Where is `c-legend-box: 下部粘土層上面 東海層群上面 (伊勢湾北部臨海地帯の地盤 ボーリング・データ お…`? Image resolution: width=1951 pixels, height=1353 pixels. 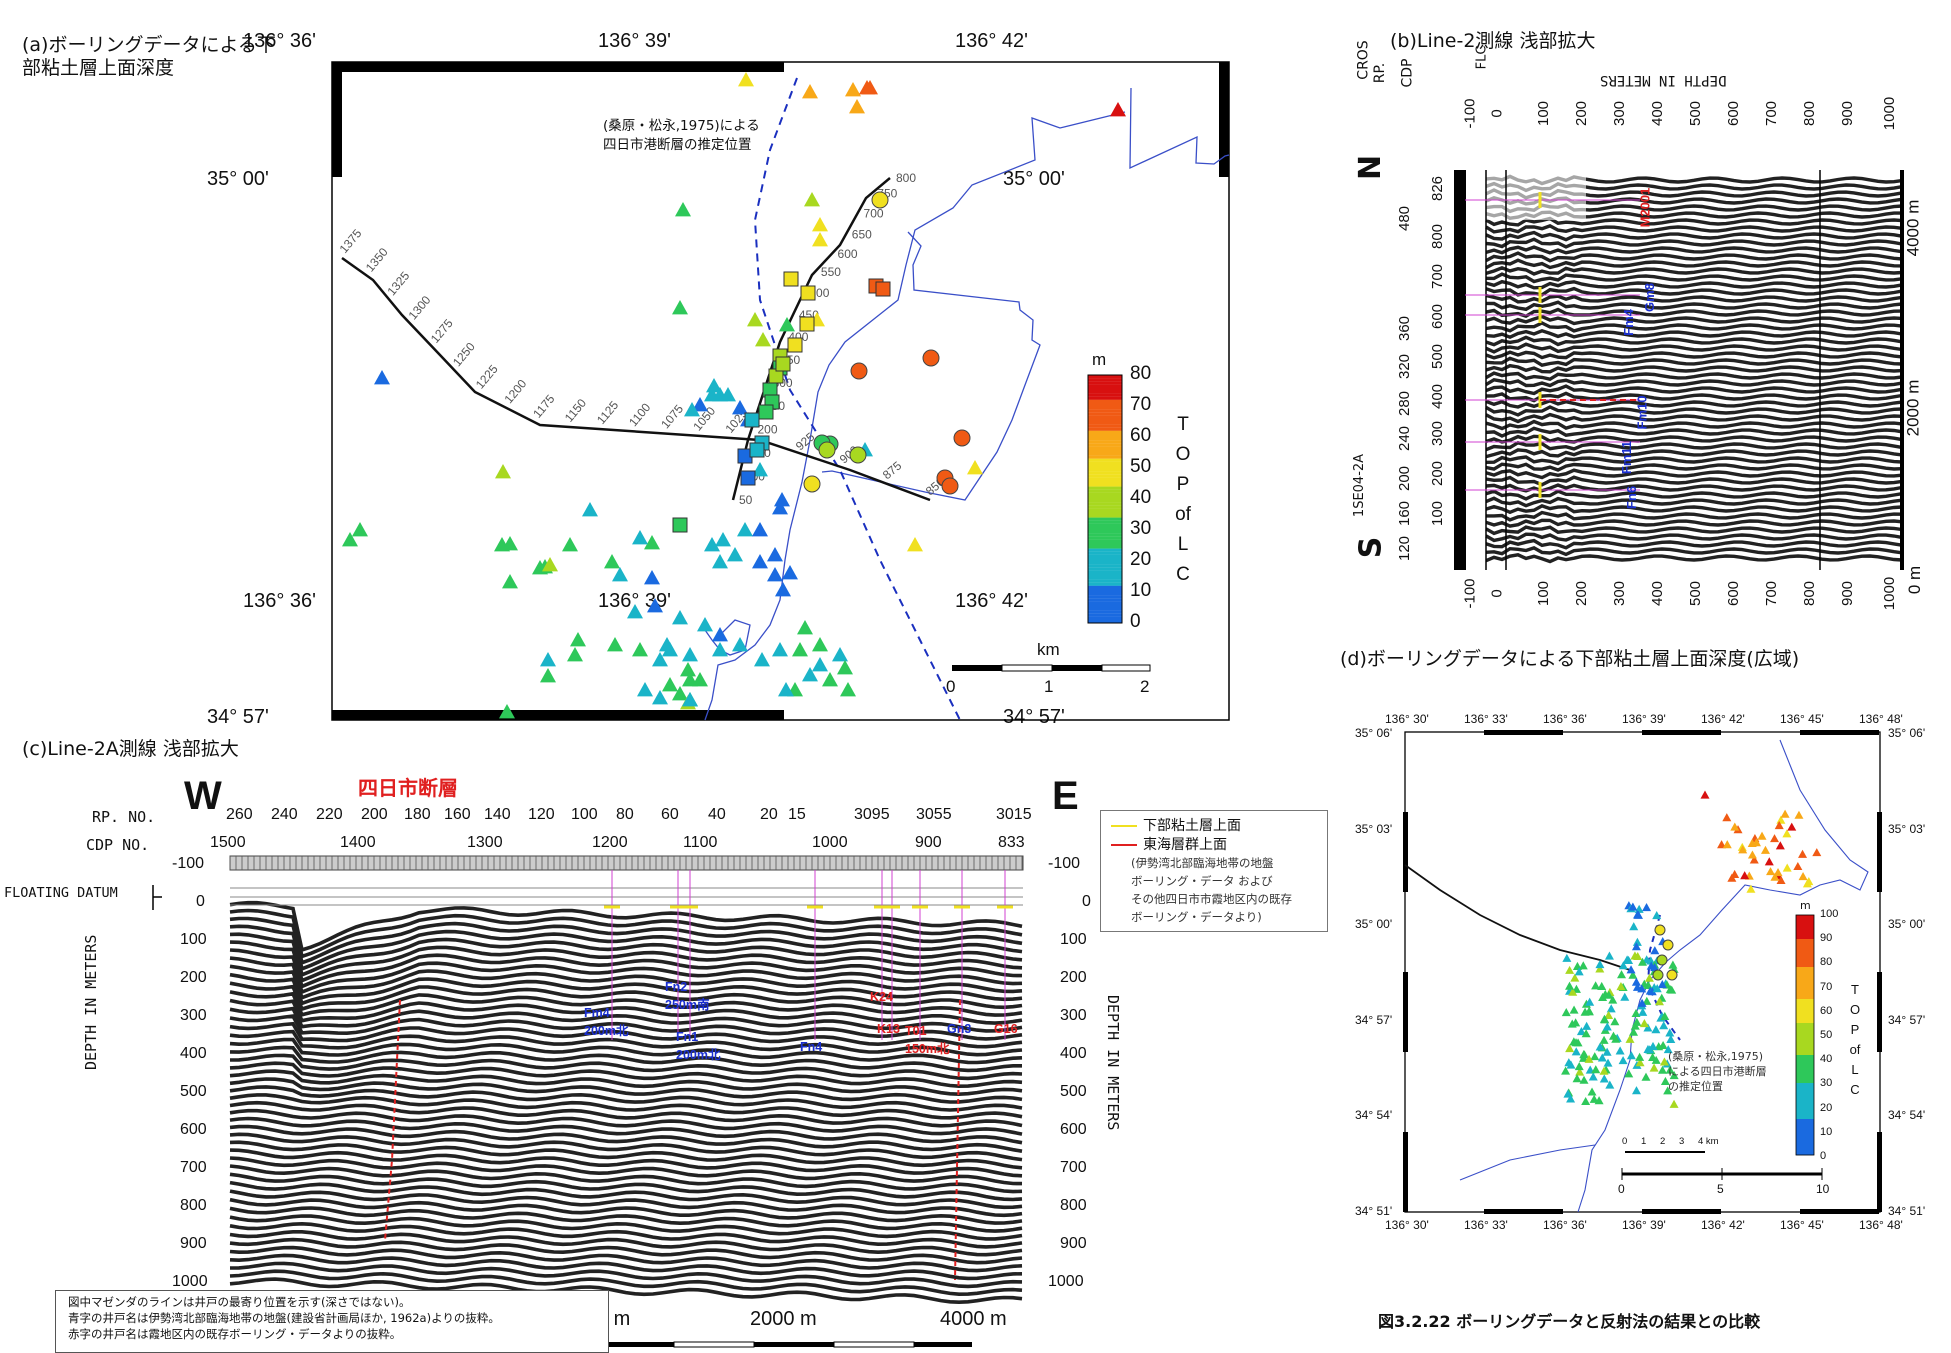
c-legend-box: 下部粘土層上面 東海層群上面 (伊勢湾北部臨海地帯の地盤 ボーリング・データ お… is located at coordinates (1214, 871).